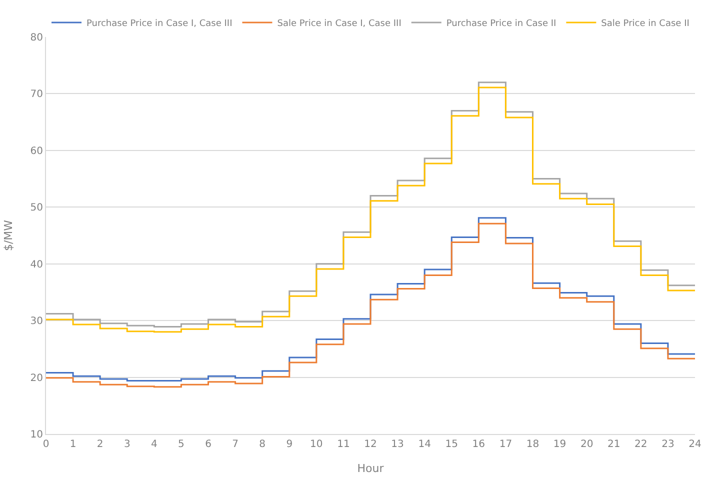 This screenshot has width=709, height=481. I want to click on x-tick-label: 0, so click(46, 444).